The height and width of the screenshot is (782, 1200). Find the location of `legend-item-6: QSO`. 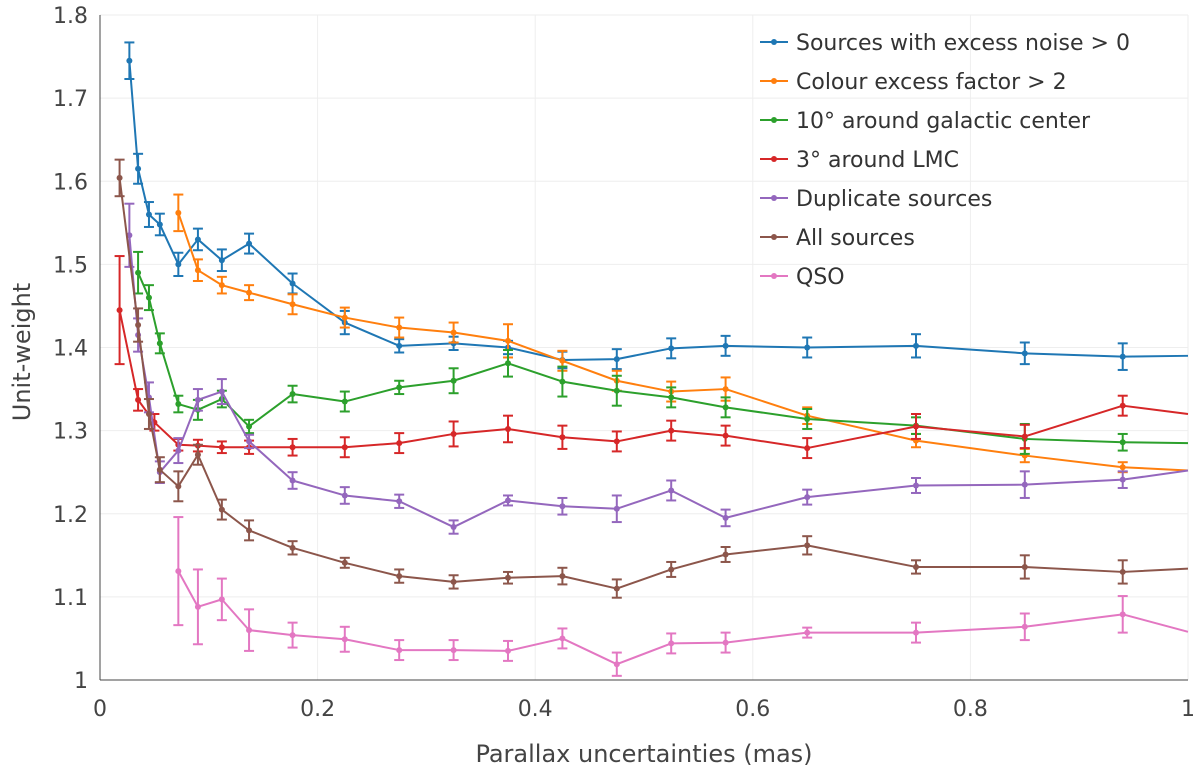

legend-item-6: QSO is located at coordinates (802, 277).